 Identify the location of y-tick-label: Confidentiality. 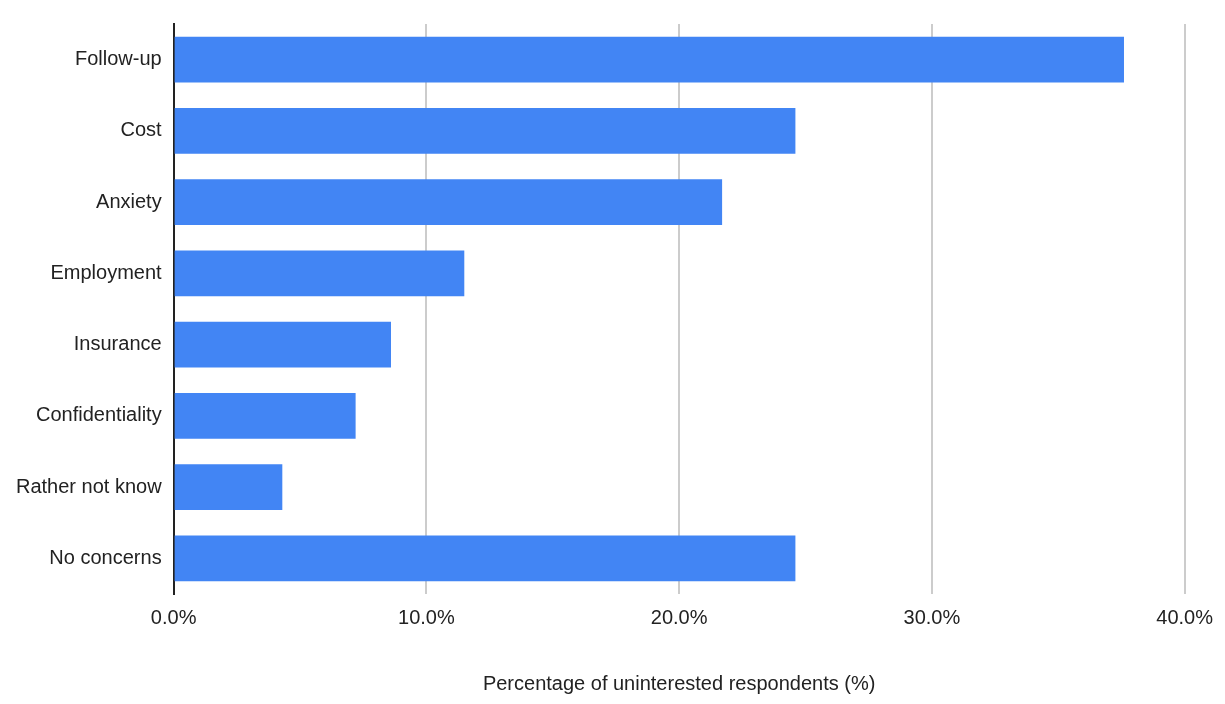
(99, 414).